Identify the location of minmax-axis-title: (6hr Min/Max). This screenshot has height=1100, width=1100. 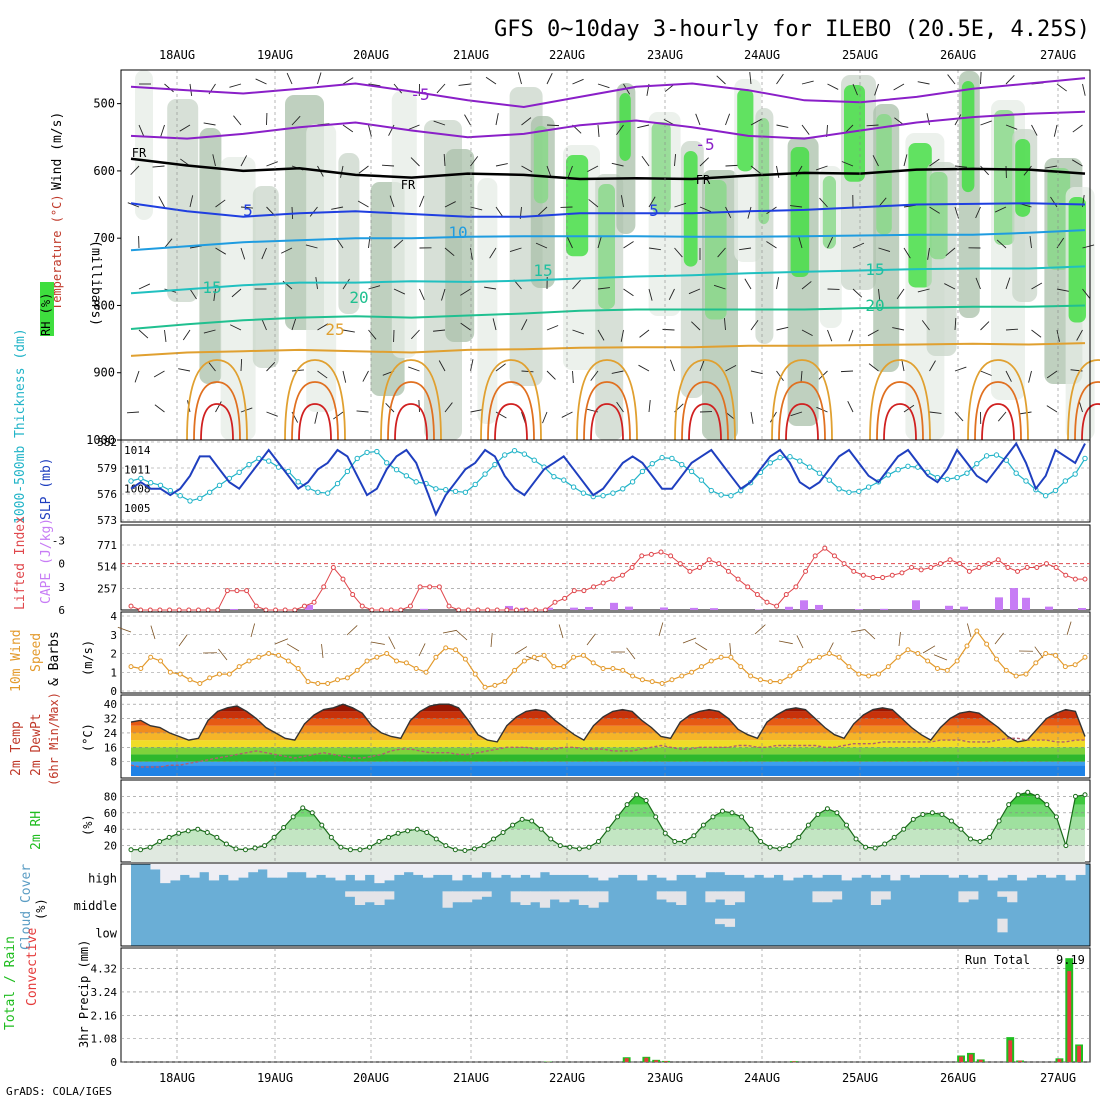
(54, 739).